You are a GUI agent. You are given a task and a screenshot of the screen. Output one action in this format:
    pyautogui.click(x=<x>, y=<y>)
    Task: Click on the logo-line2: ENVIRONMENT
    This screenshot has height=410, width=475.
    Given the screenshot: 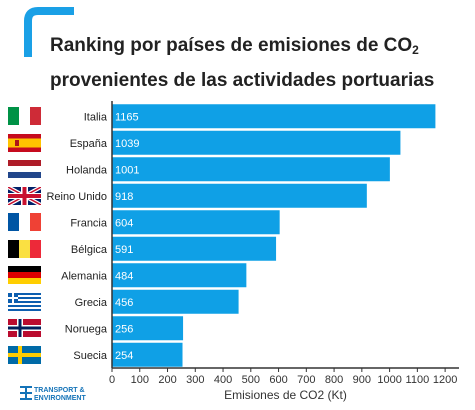 What is the action you would take?
    pyautogui.click(x=60, y=398)
    